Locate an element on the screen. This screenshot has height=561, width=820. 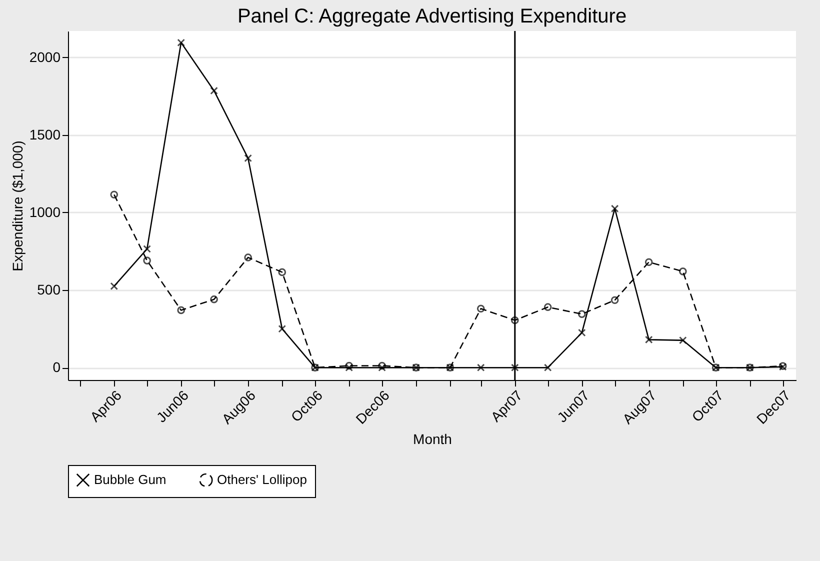
y-tick-label: 0 is located at coordinates (56, 367).